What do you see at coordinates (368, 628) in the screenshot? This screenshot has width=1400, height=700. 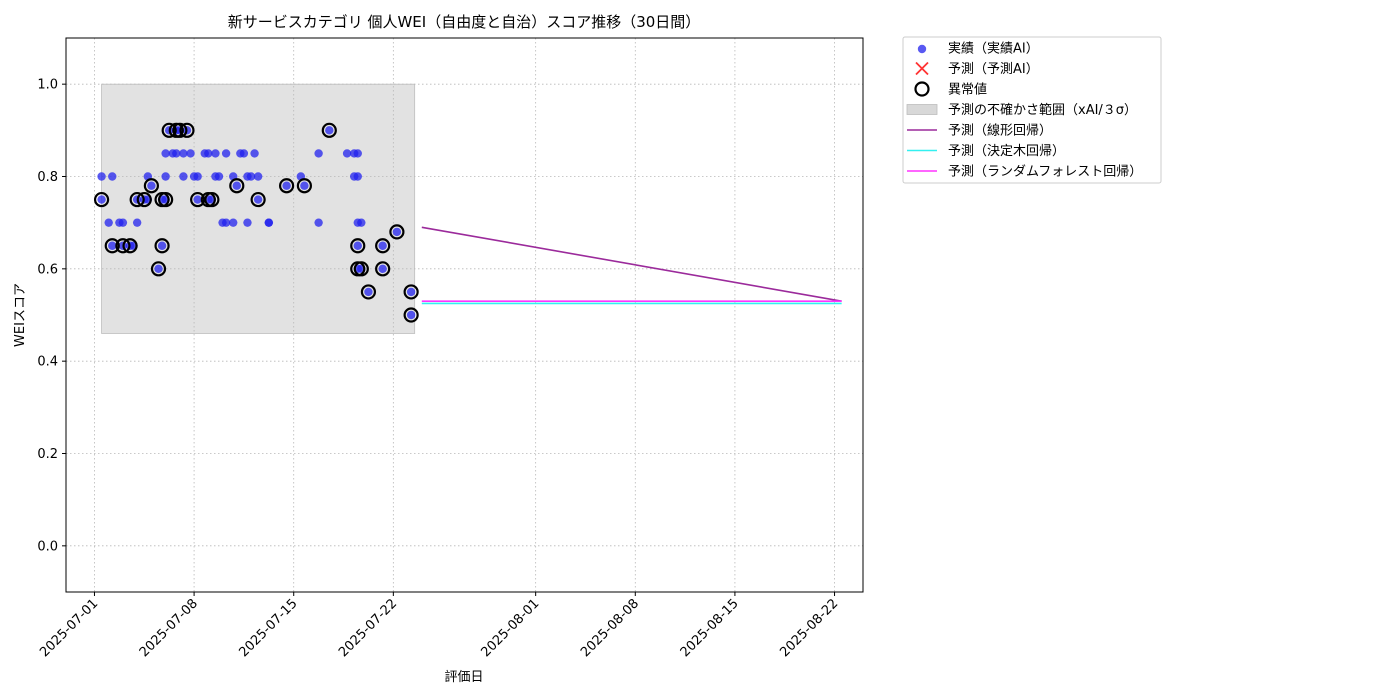 I see `x-tick-label: 2025-07-22` at bounding box center [368, 628].